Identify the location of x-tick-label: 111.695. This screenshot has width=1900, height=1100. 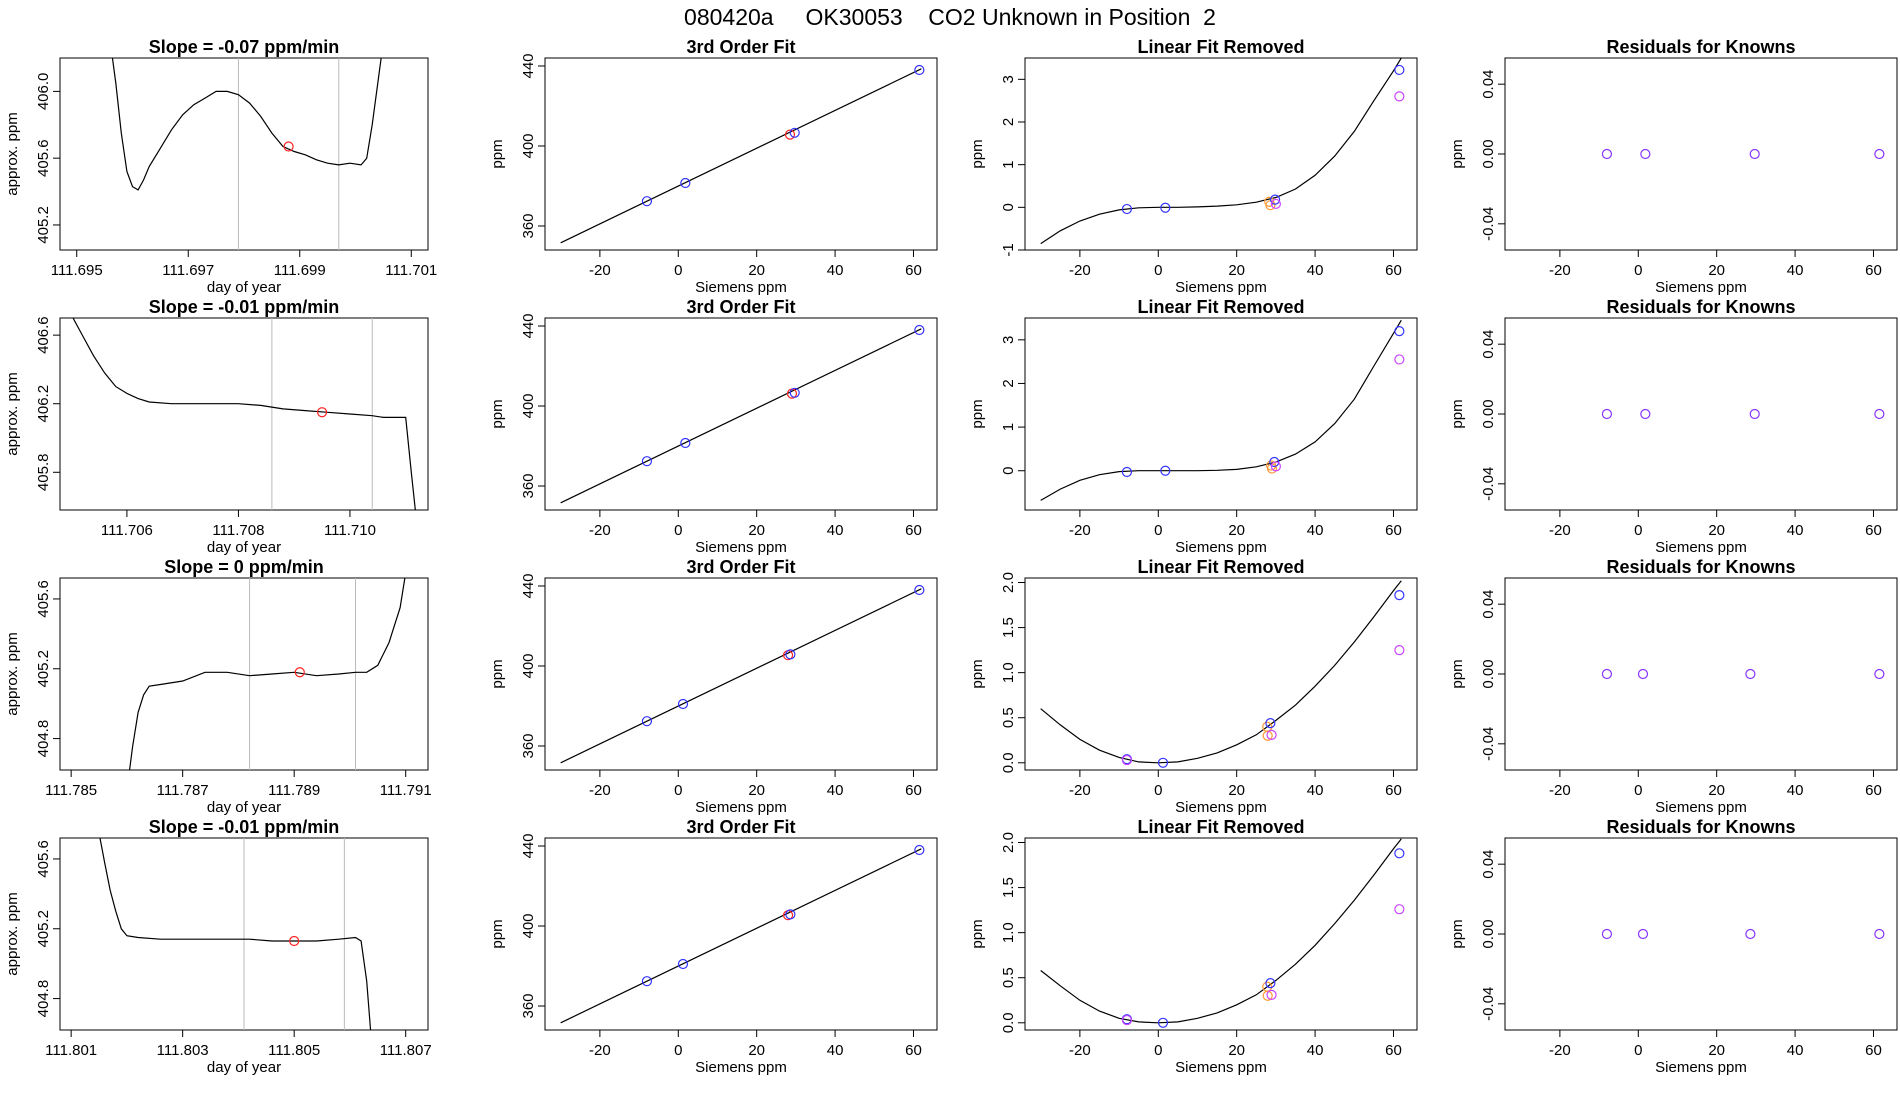
(77, 270).